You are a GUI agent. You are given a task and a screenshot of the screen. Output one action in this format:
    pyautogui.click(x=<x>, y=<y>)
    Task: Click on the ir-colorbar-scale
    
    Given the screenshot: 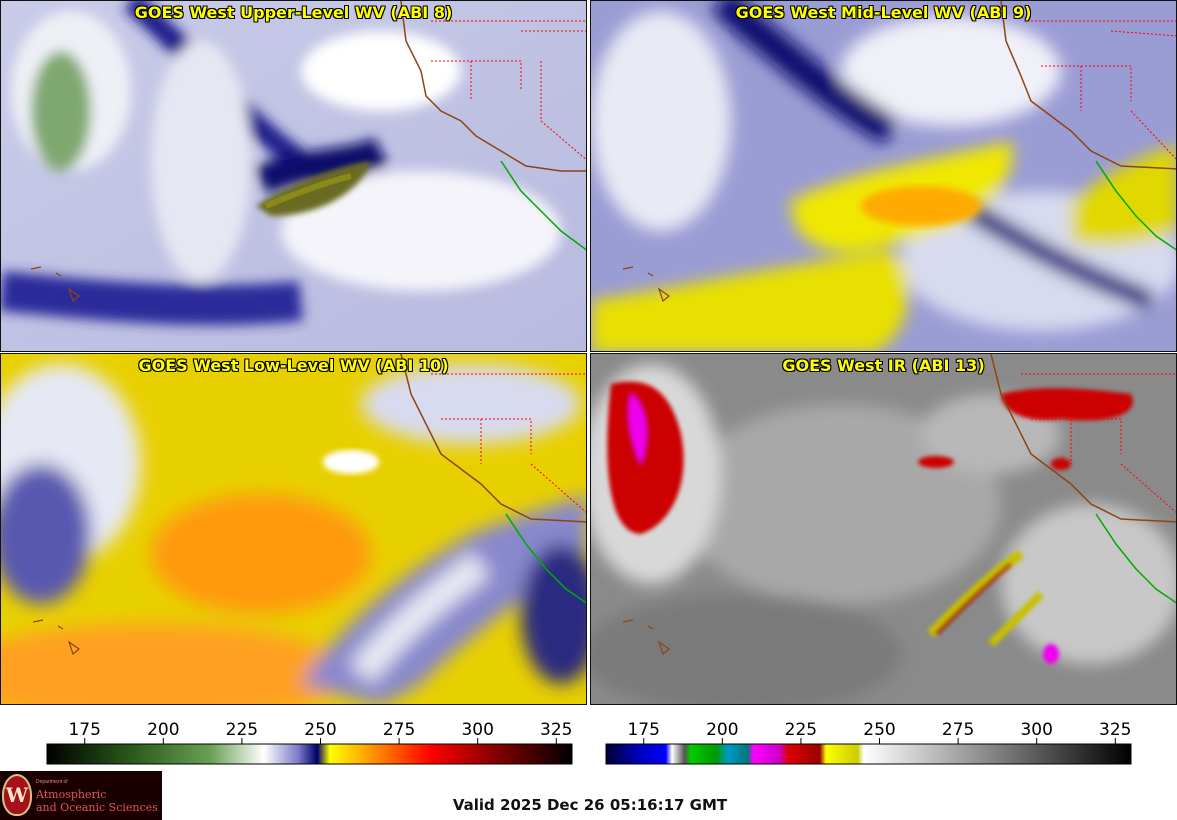 What is the action you would take?
    pyautogui.click(x=868, y=754)
    